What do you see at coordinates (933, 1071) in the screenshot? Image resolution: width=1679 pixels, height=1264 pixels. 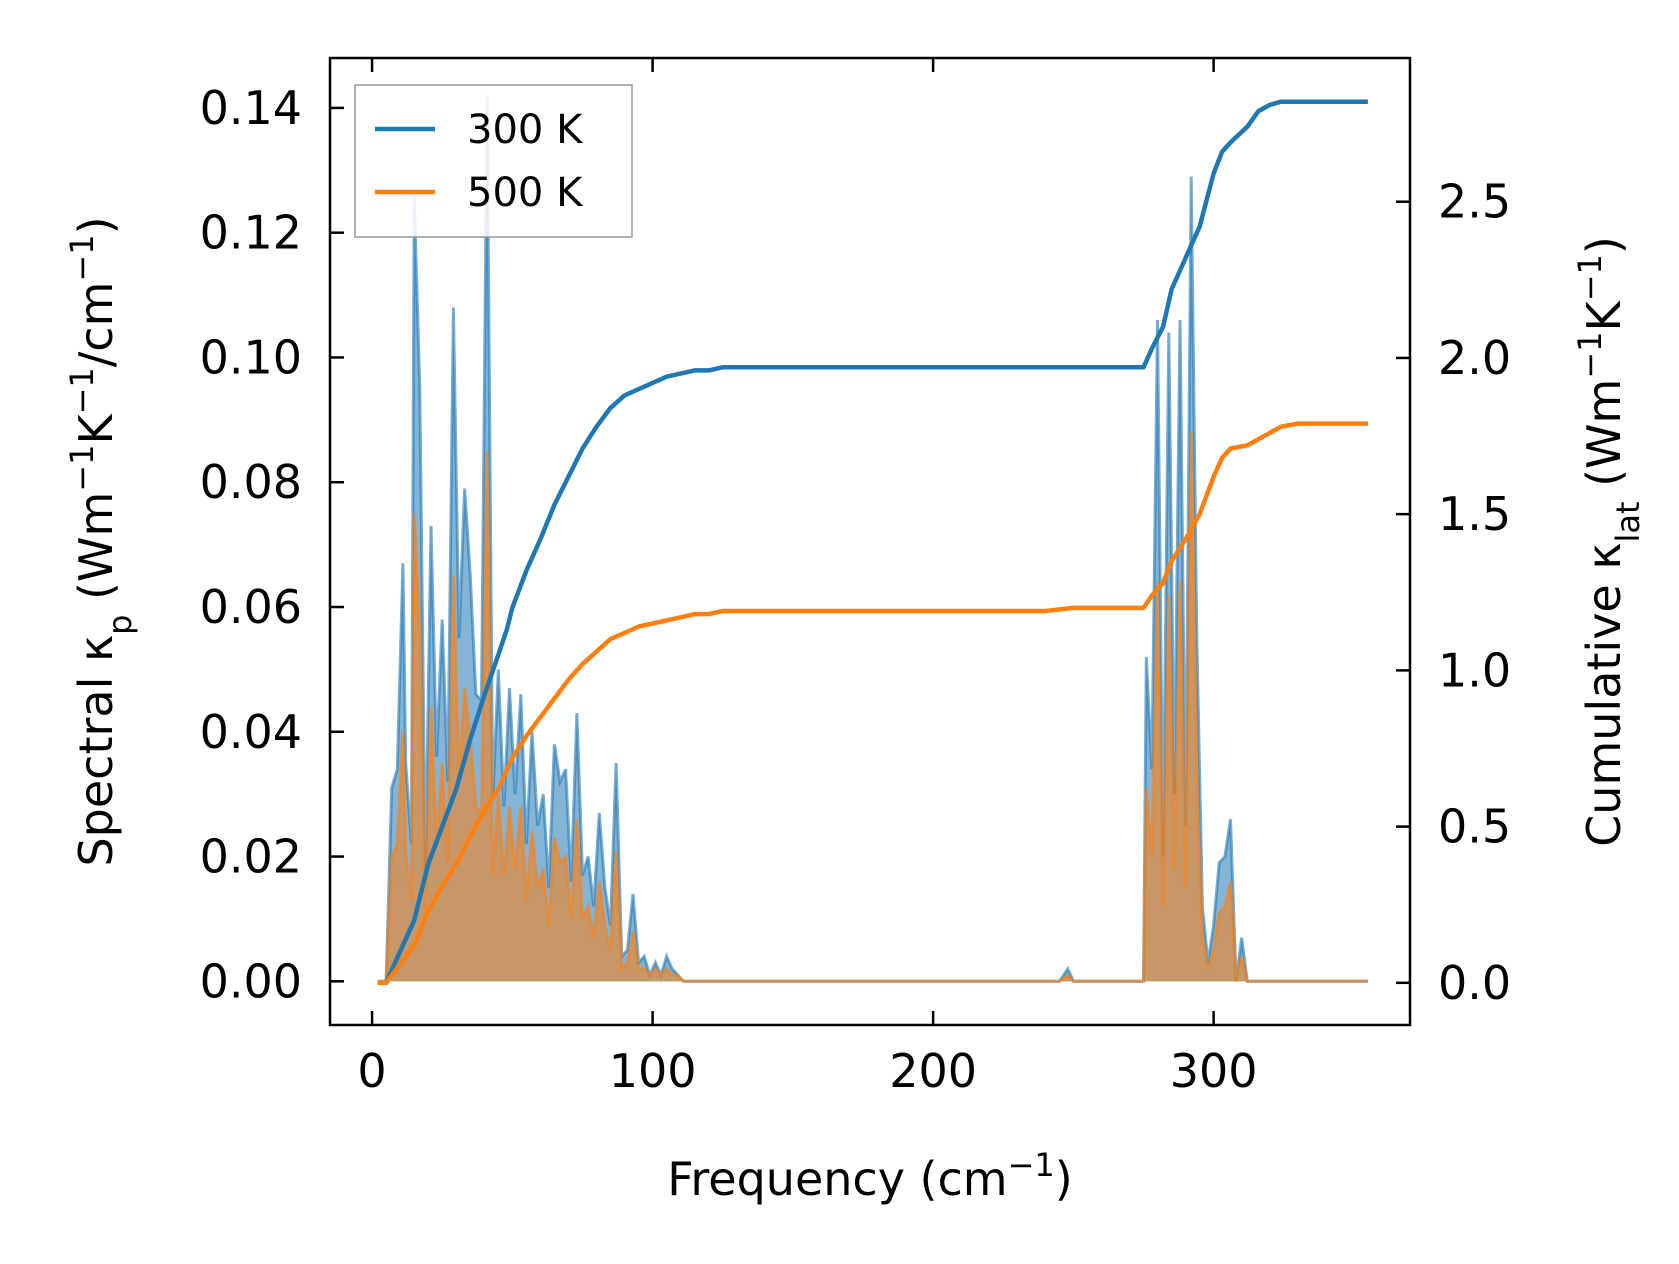 I see `x-tick-label: 200` at bounding box center [933, 1071].